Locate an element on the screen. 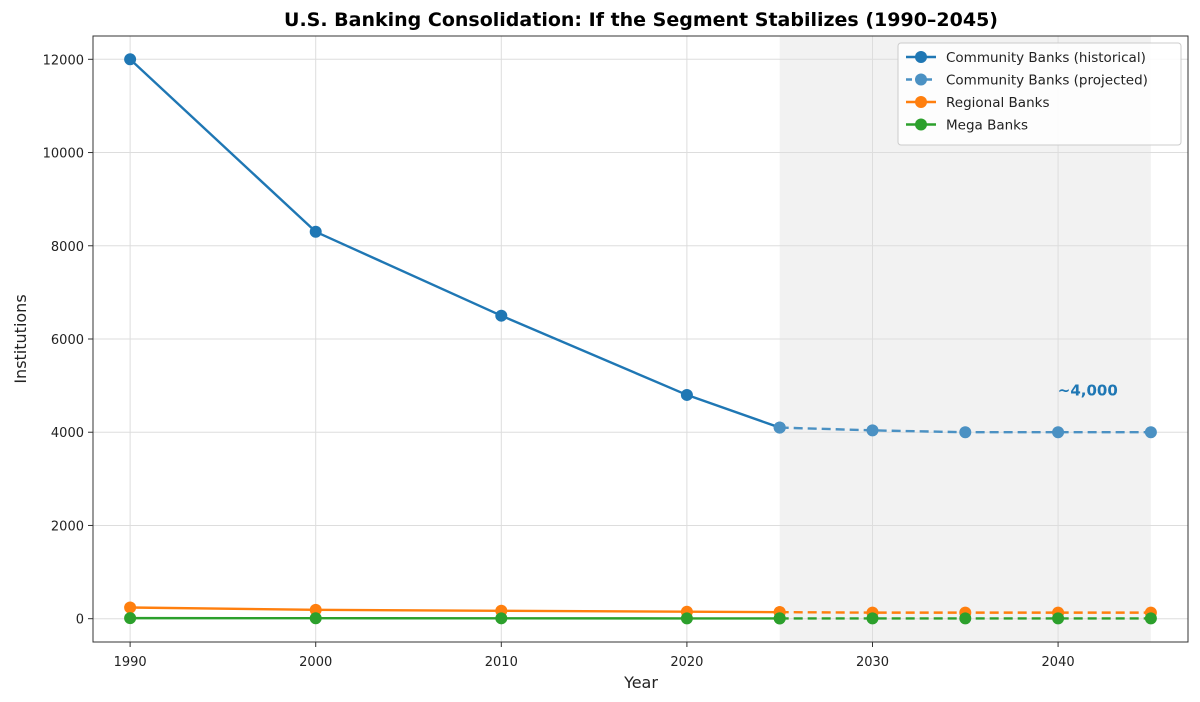 The image size is (1200, 702). y-tick-label: 2000 is located at coordinates (67, 526).